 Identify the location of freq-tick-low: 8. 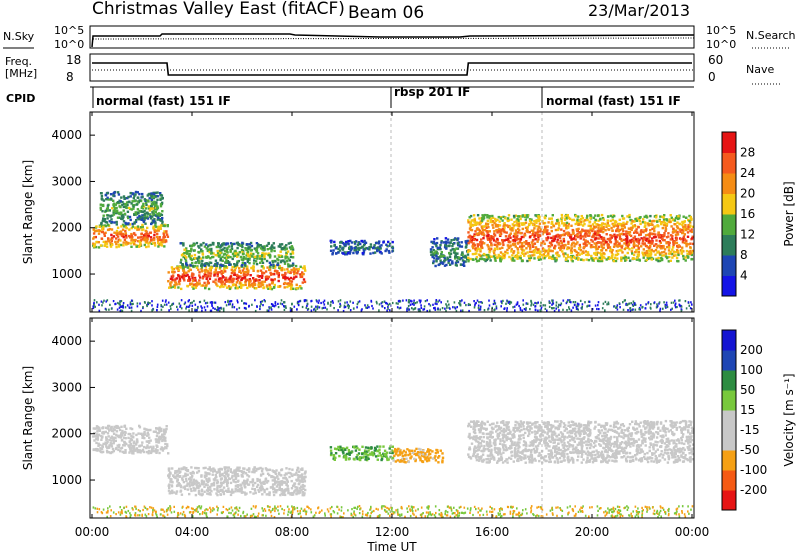
(70, 77).